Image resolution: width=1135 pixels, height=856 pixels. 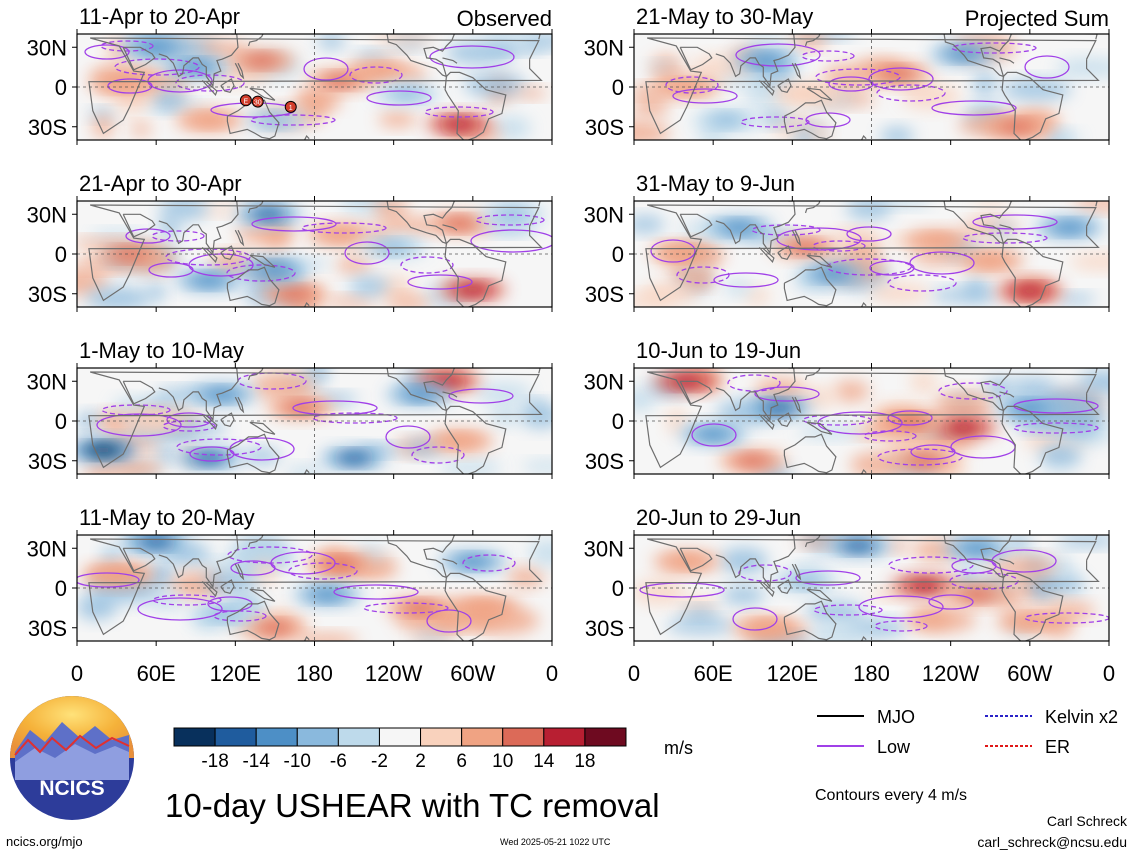 I want to click on ncics-logo: NCICS, so click(x=72, y=758).